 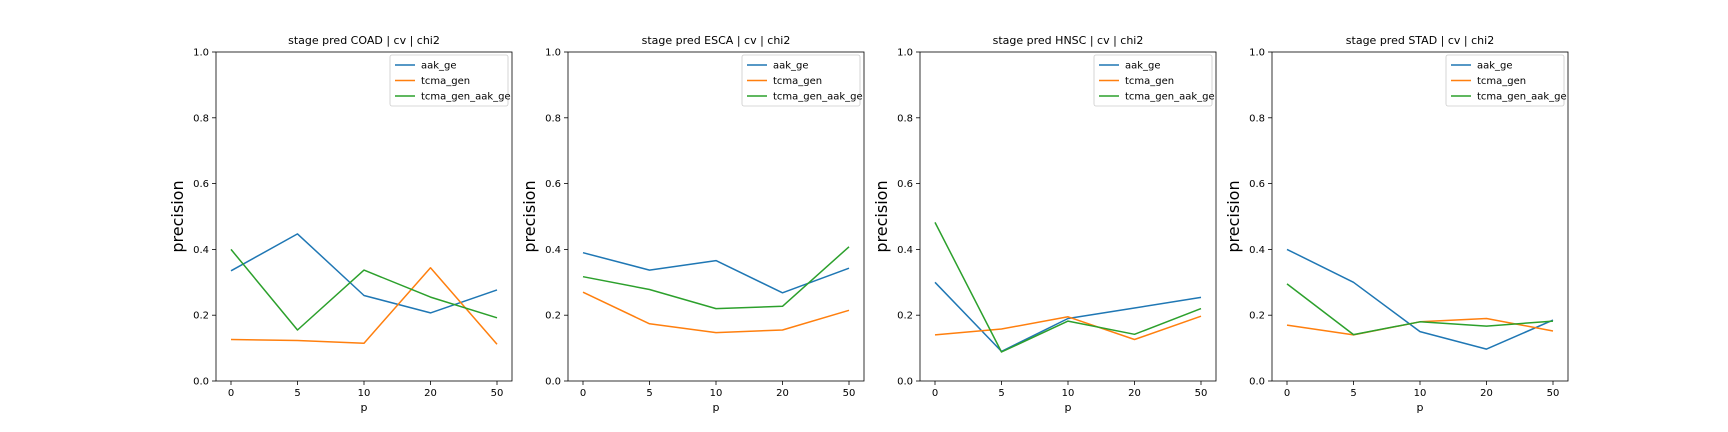 What do you see at coordinates (716, 40) in the screenshot?
I see `chart-title: stage pred ESCA | cv | chi2` at bounding box center [716, 40].